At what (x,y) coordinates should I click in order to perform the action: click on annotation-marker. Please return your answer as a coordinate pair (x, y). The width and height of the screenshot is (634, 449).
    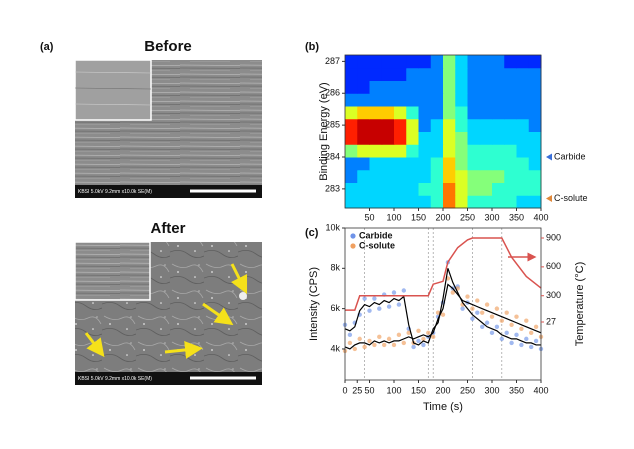
    Looking at the image, I should click on (549, 198).